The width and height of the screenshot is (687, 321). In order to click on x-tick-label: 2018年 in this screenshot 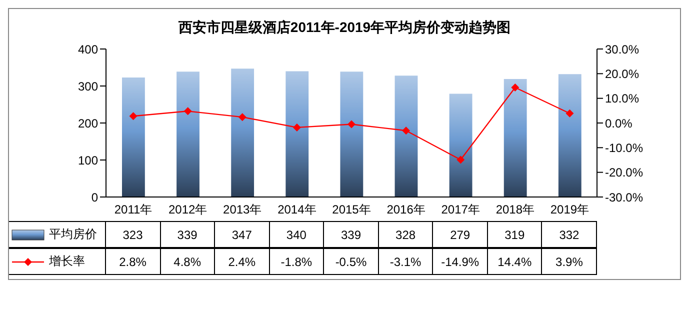, I will do `click(515, 209)`.